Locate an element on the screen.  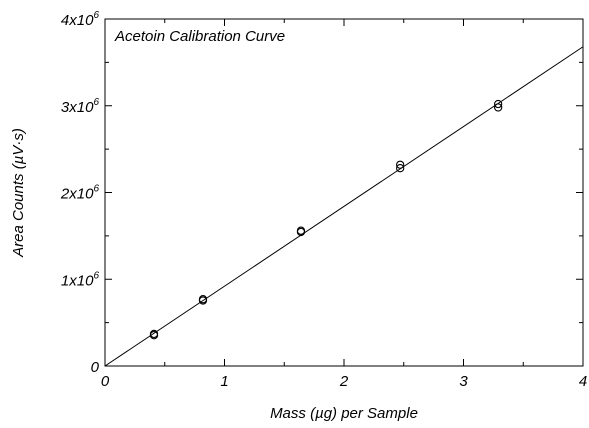
y-tick-labels: 0 1x10⁶ 2x10⁶ 3x10⁶ 4x10⁶ is located at coordinates (80, 193).